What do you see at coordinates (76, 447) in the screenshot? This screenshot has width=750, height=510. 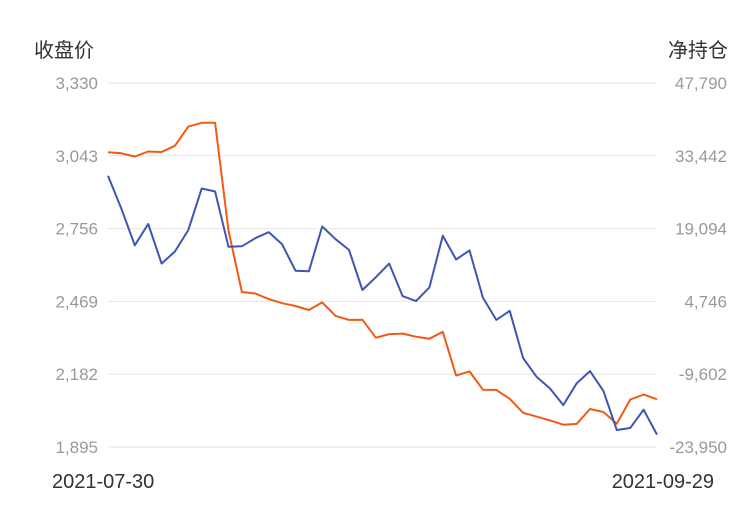 I see `left-tick-label: 1,895` at bounding box center [76, 447].